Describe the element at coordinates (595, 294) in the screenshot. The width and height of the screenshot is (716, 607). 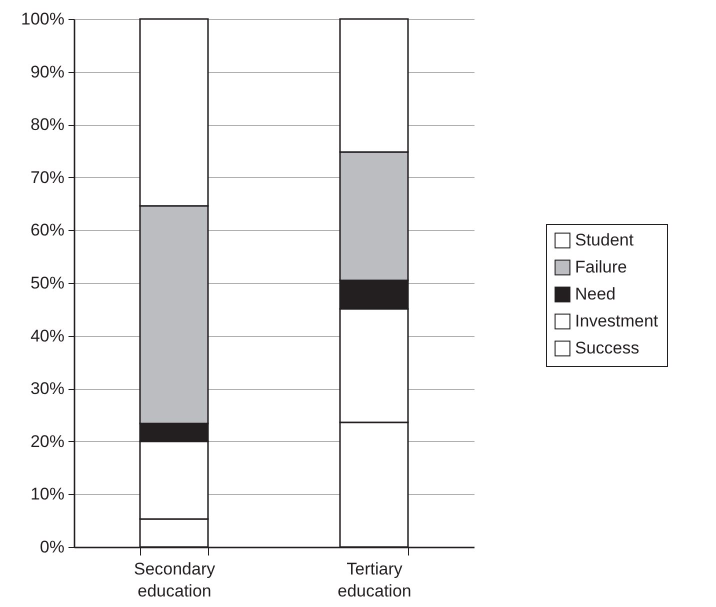
I see `legend-label: Need` at that location.